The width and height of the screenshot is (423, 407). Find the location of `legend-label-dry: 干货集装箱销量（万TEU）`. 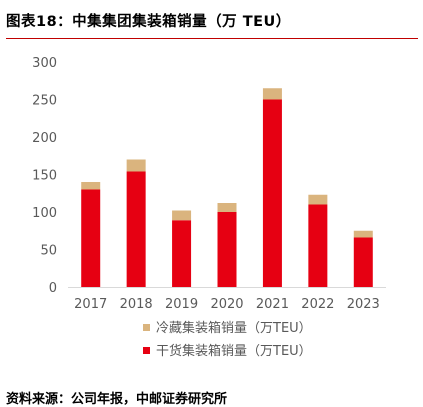

legend-label-dry: 干货集装箱销量（万TEU） is located at coordinates (234, 351).